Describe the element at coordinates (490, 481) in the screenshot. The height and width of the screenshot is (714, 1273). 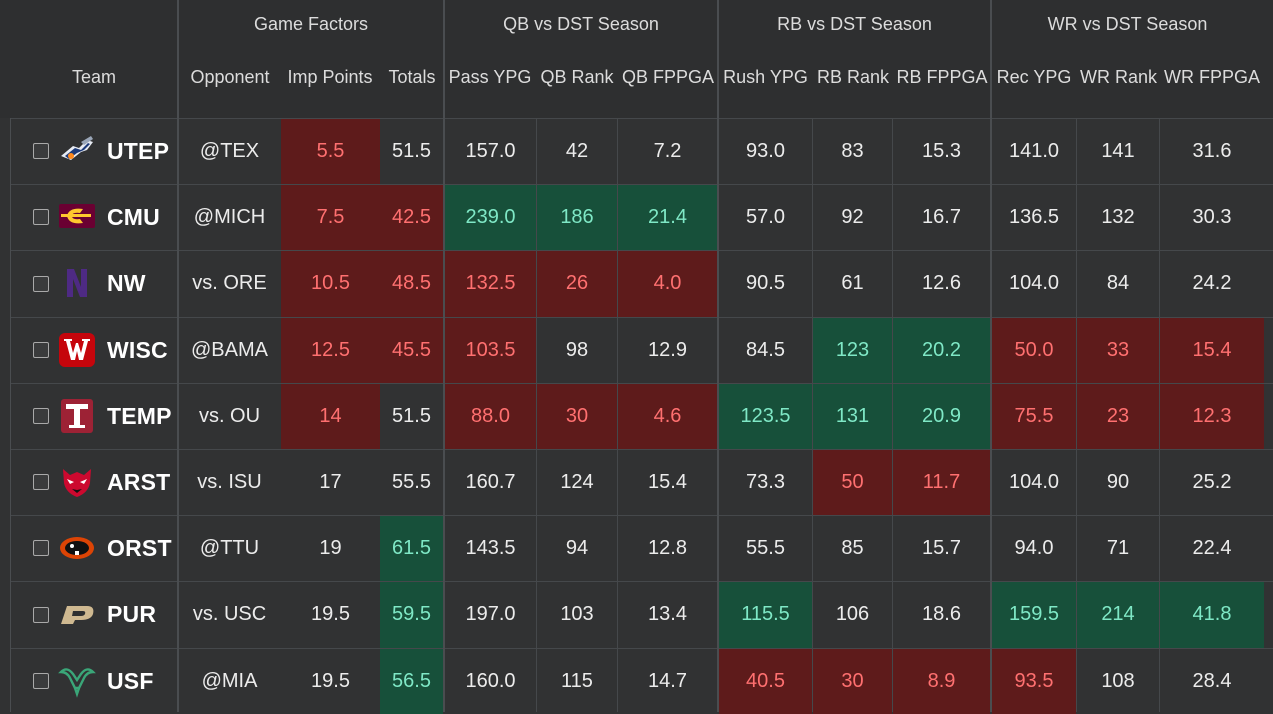
I see `cell-pass-ypg: 160.7` at that location.